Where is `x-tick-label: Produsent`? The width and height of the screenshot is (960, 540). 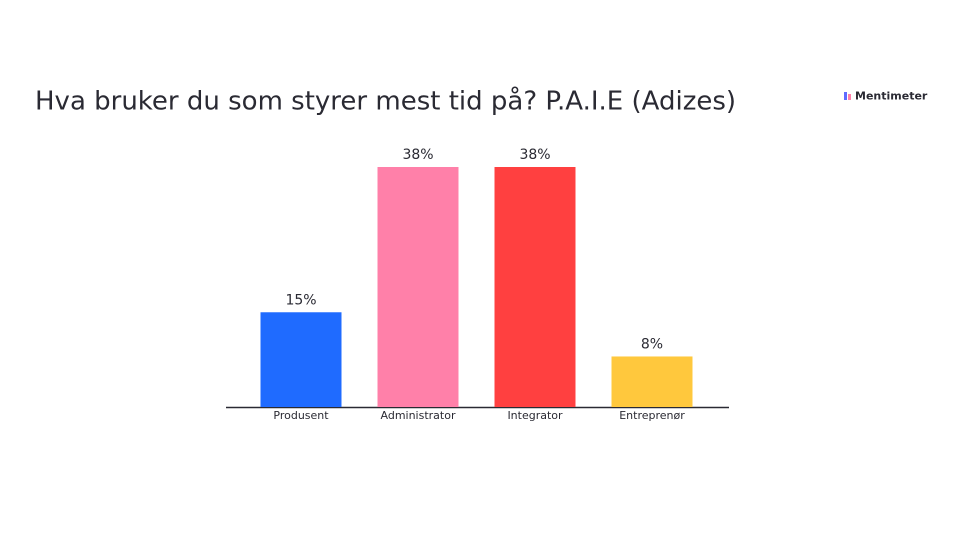
x-tick-label: Produsent is located at coordinates (301, 415).